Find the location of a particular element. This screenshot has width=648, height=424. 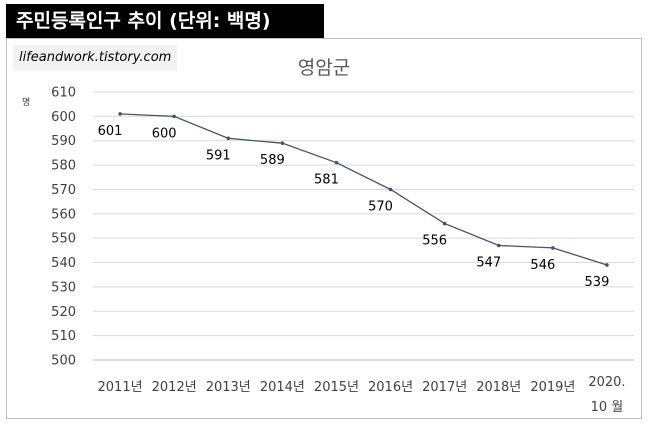

y-tick-label: 510 is located at coordinates (63, 336).